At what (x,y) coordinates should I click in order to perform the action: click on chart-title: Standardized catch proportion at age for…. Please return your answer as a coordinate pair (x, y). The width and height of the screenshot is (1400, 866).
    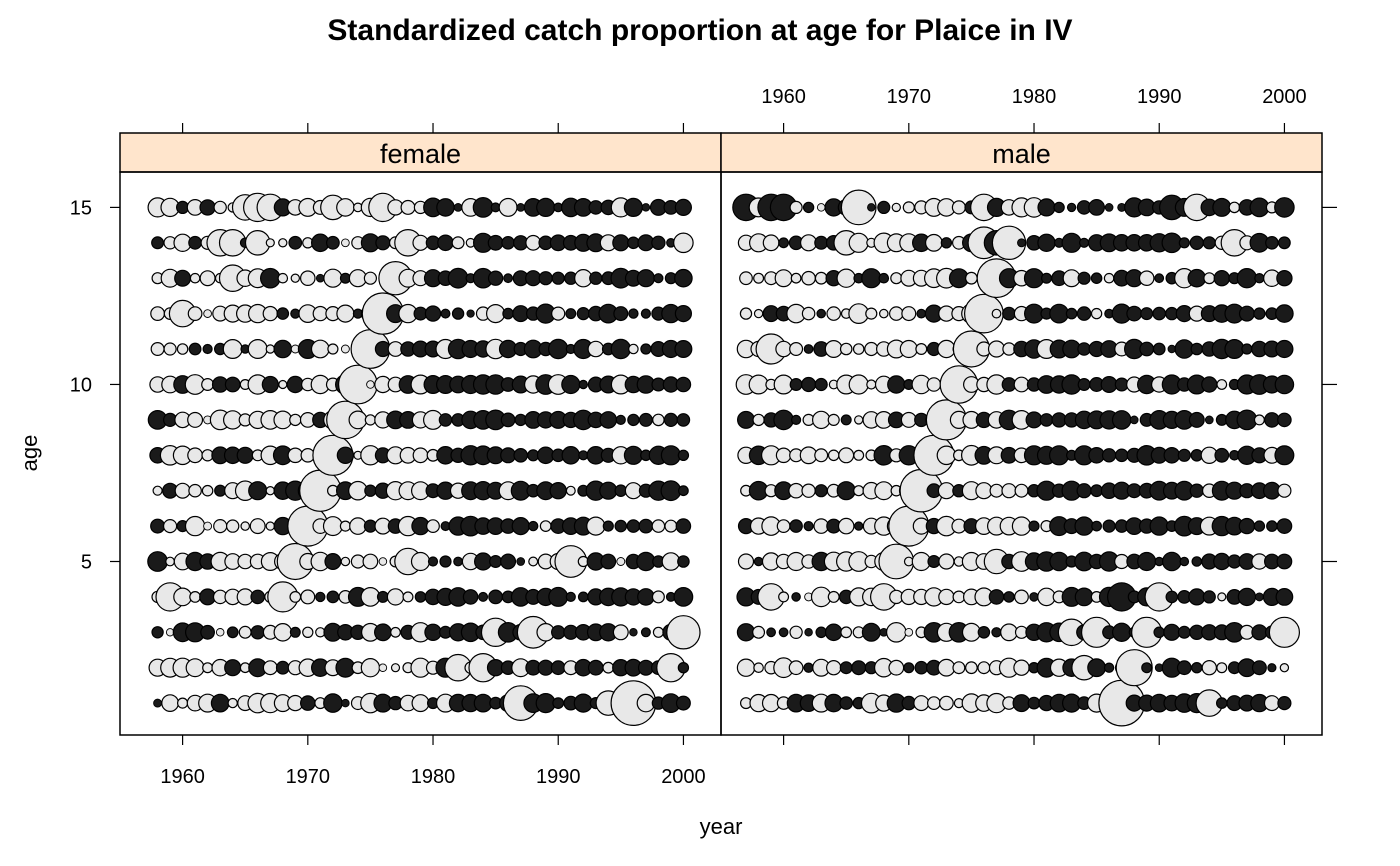
    Looking at the image, I should click on (699, 30).